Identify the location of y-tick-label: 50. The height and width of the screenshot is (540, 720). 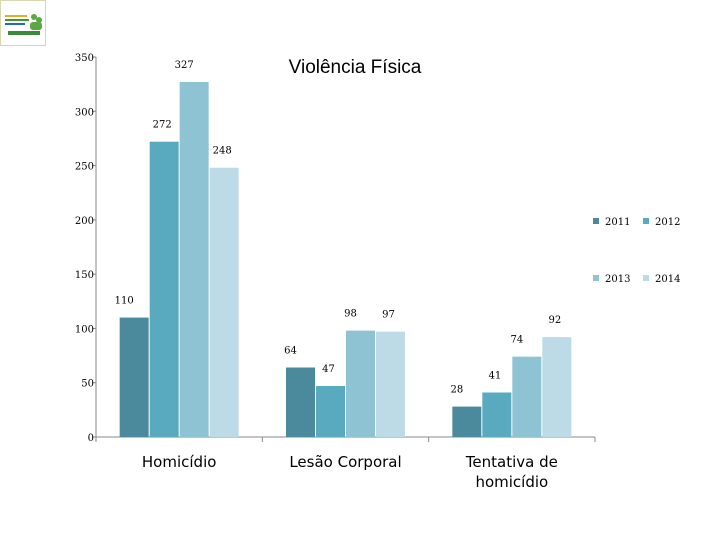
(87, 384).